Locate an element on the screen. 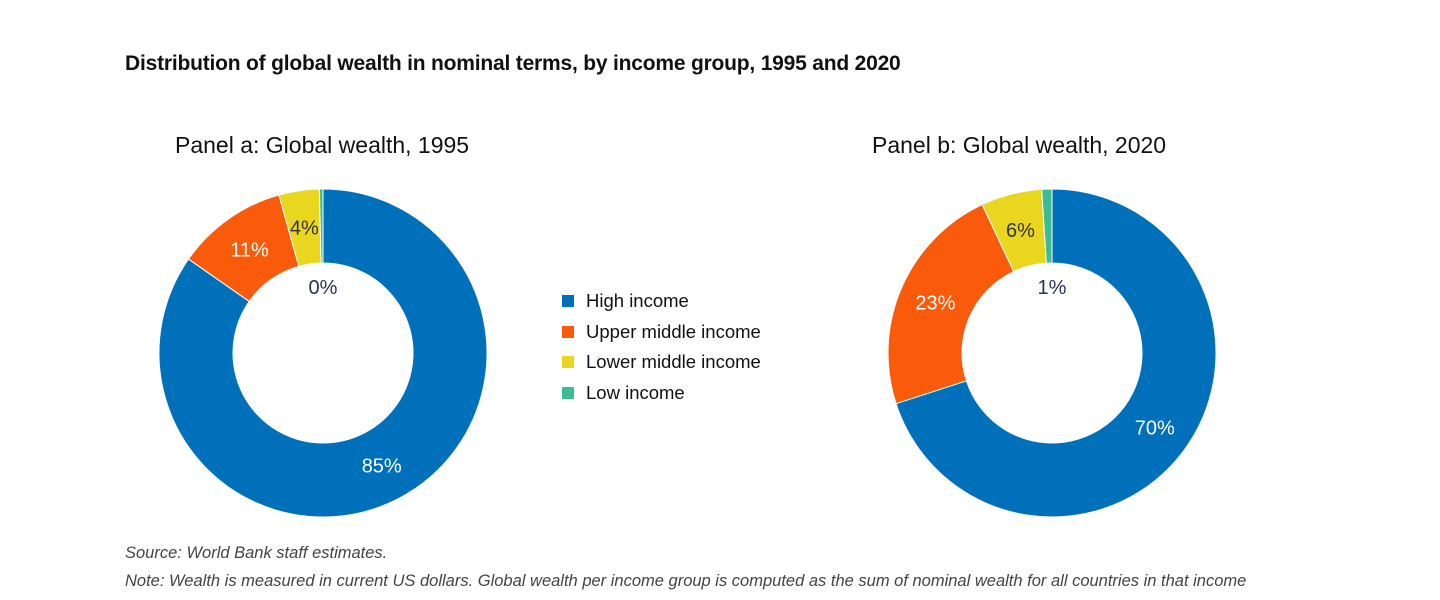  legend-item-low-income: Low income is located at coordinates (661, 393).